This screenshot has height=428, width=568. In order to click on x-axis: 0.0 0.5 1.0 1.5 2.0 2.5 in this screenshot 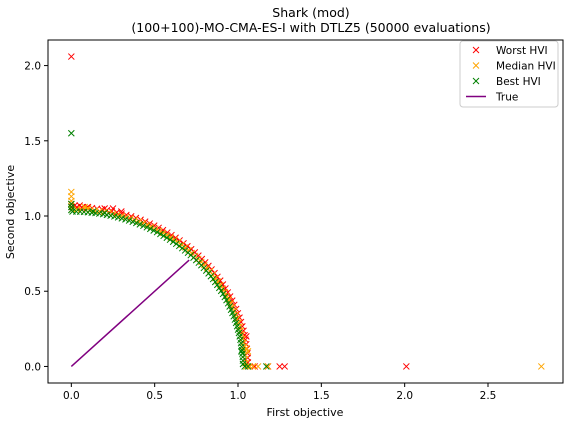, I will do `click(279, 392)`.